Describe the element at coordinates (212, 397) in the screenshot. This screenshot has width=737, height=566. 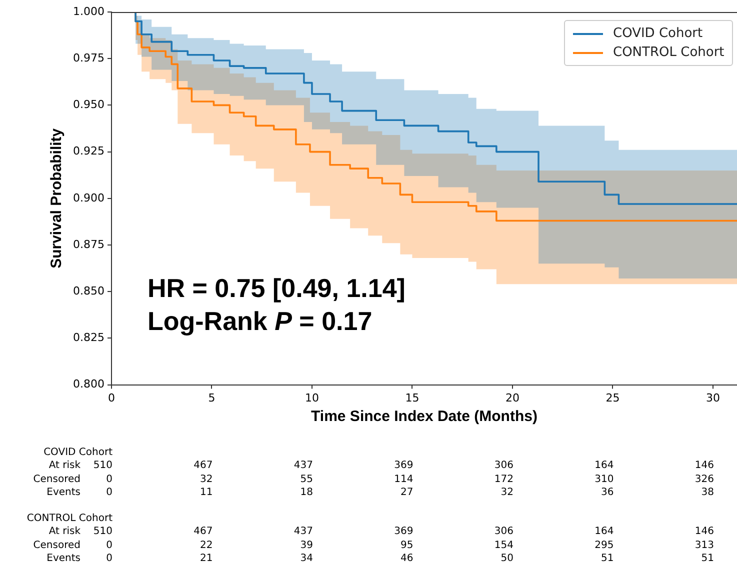
I see `x-tick-label: 5` at that location.